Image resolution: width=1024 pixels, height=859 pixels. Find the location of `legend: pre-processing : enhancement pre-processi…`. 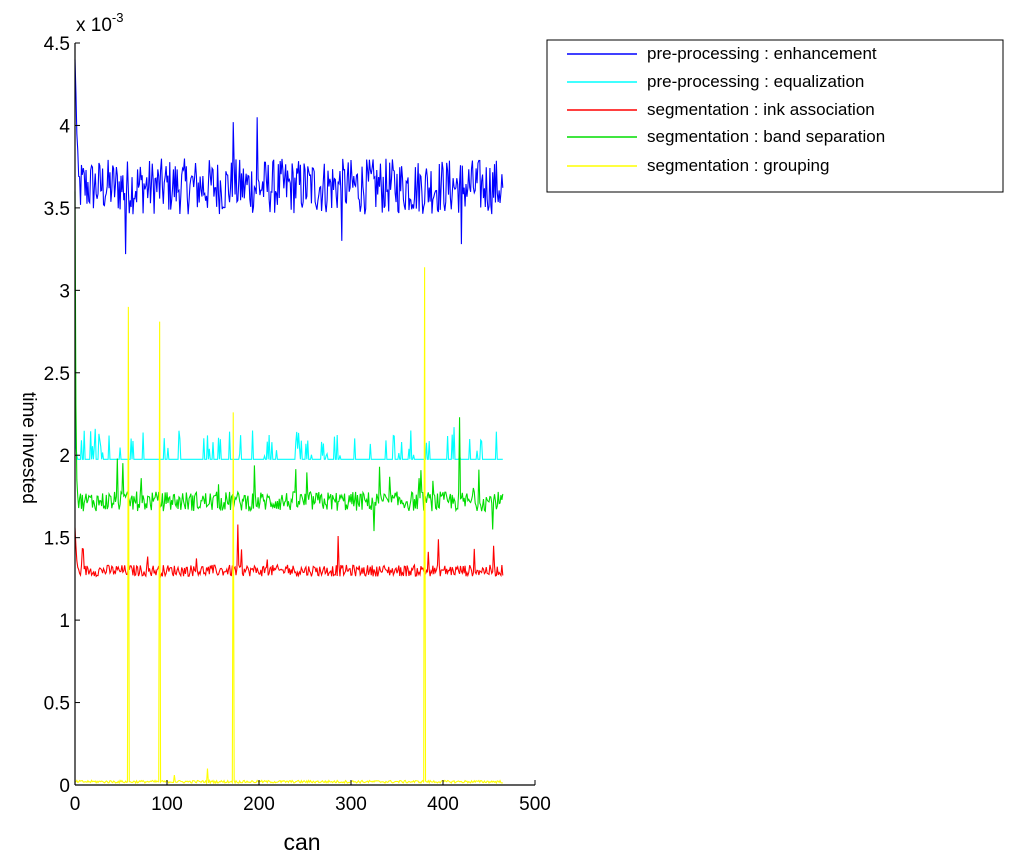

legend: pre-processing : enhancement pre-processi… is located at coordinates (775, 116).